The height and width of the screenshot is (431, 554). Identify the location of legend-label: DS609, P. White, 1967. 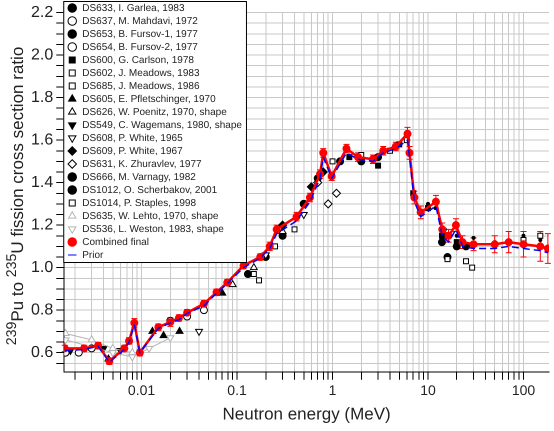
(133, 151).